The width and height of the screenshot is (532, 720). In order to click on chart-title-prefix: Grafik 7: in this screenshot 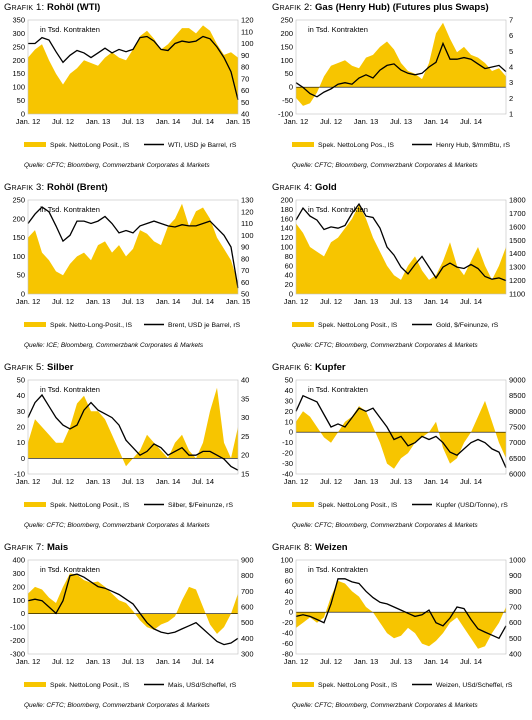, I will do `click(24, 547)`.